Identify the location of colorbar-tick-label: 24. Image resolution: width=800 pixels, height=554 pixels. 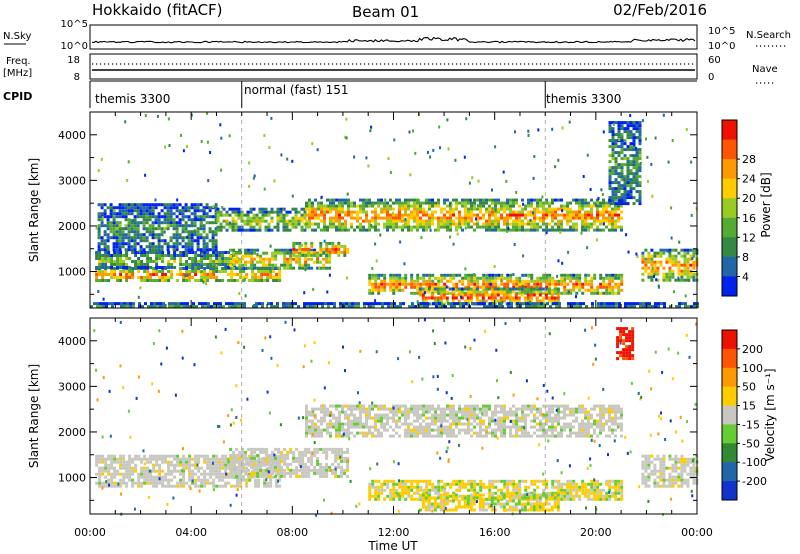
(749, 179).